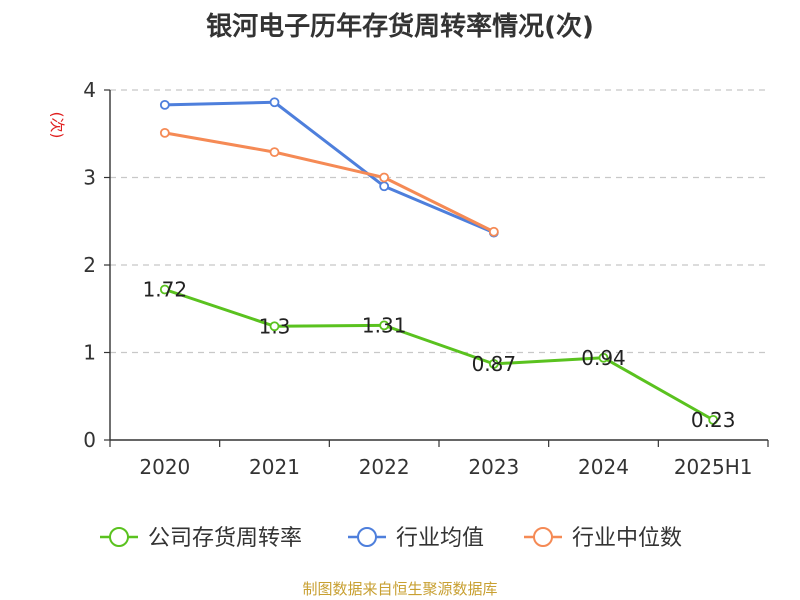 This screenshot has width=800, height=600. I want to click on x-tick-label: 2022, so click(384, 467).